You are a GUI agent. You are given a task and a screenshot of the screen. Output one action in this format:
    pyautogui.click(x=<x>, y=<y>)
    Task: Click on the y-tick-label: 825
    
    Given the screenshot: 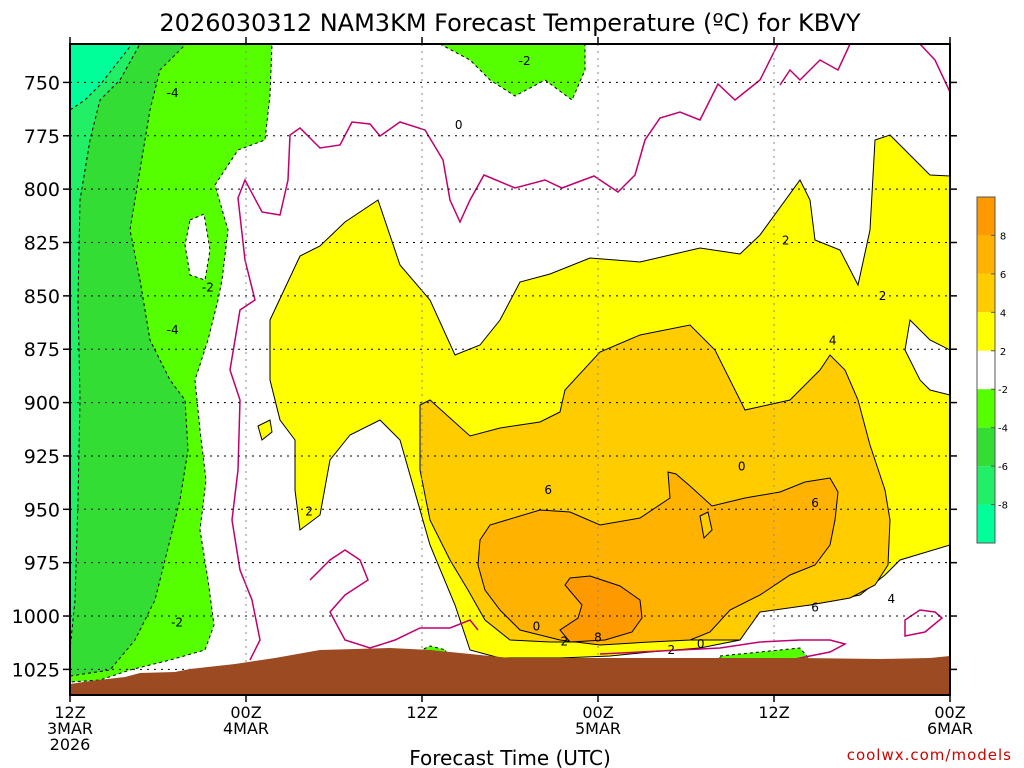 What is the action you would take?
    pyautogui.click(x=42, y=244)
    